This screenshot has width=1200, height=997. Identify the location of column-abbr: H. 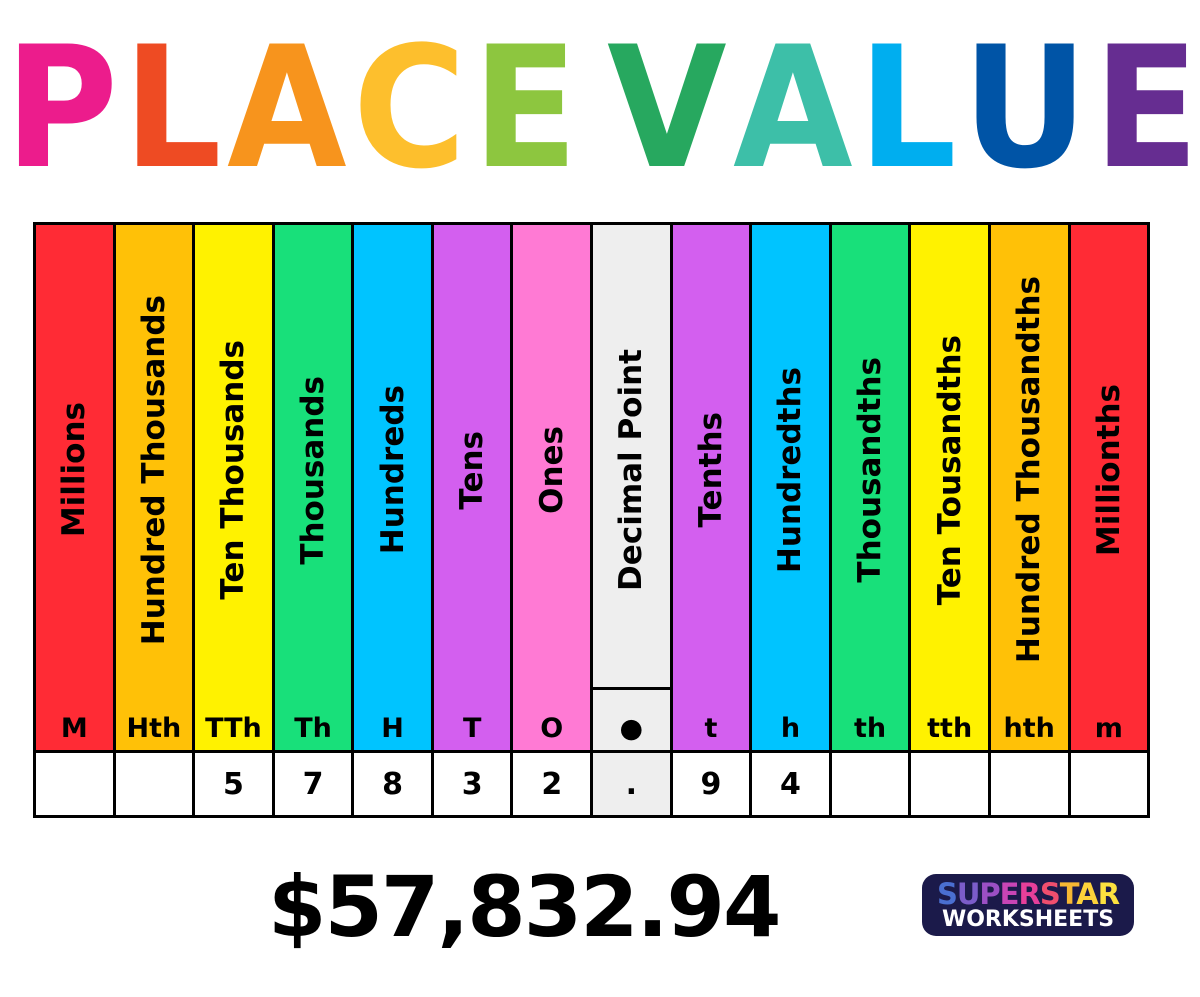
(392, 728).